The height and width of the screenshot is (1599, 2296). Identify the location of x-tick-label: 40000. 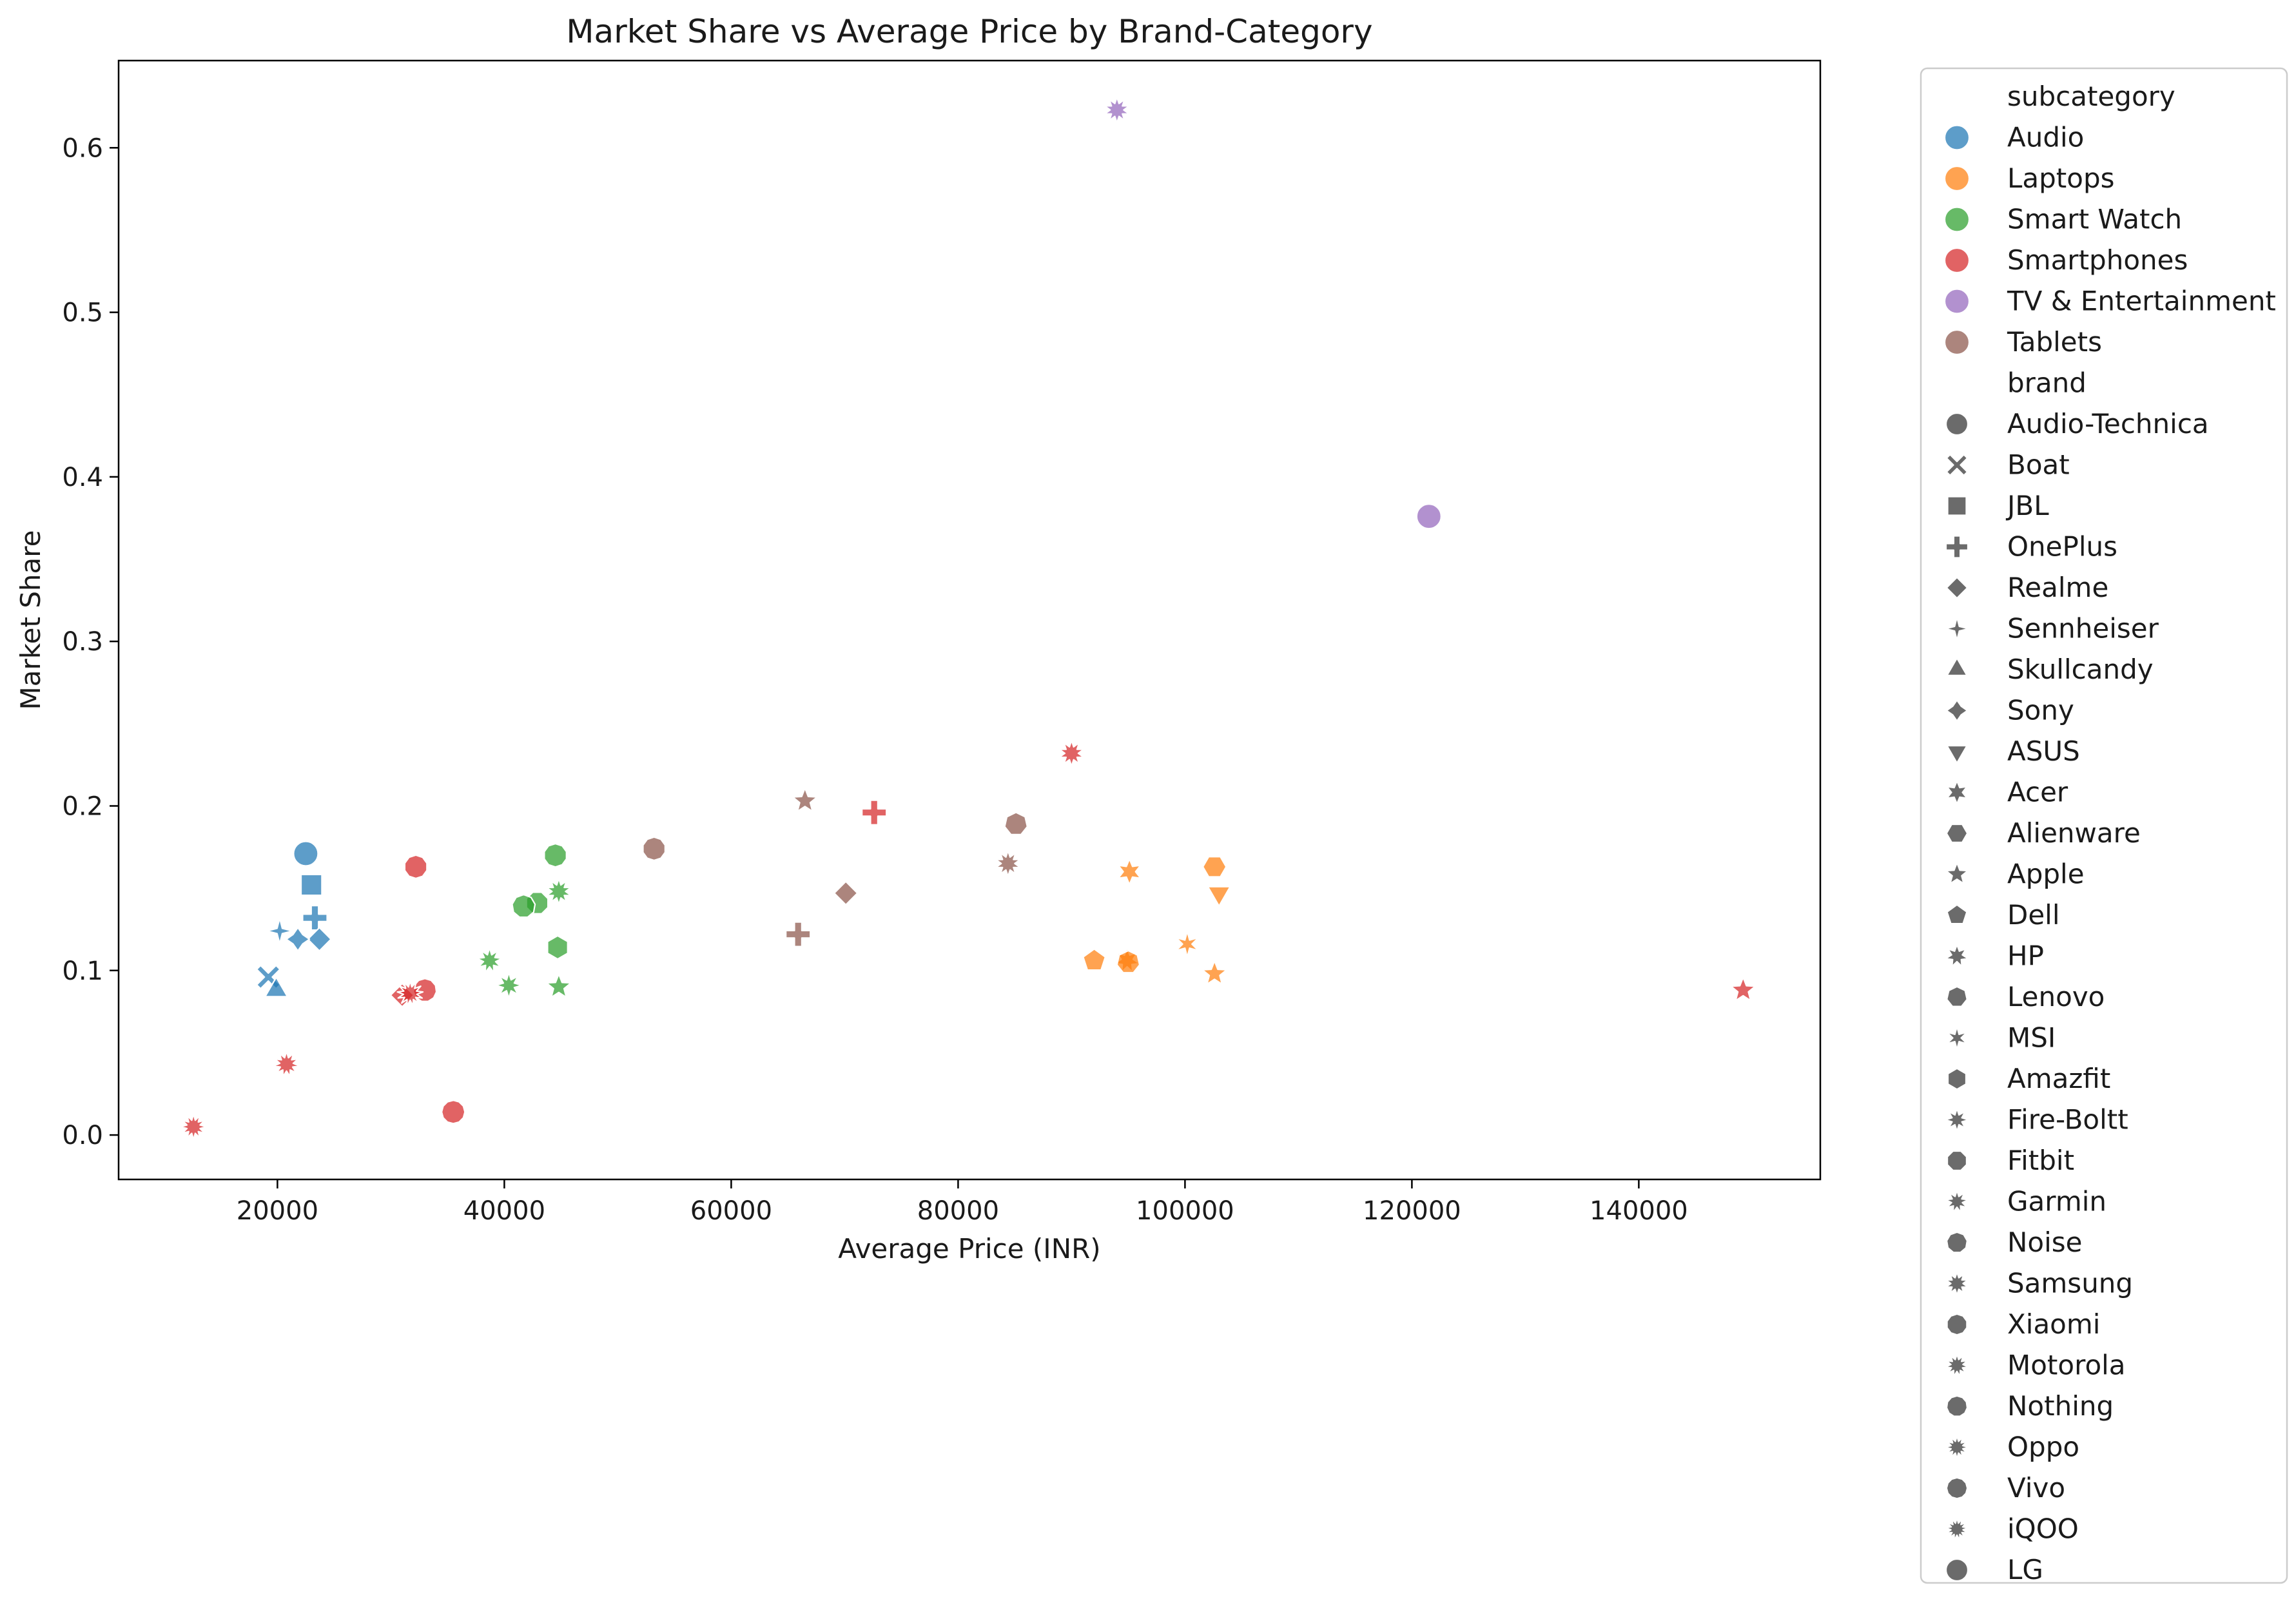
(504, 1211).